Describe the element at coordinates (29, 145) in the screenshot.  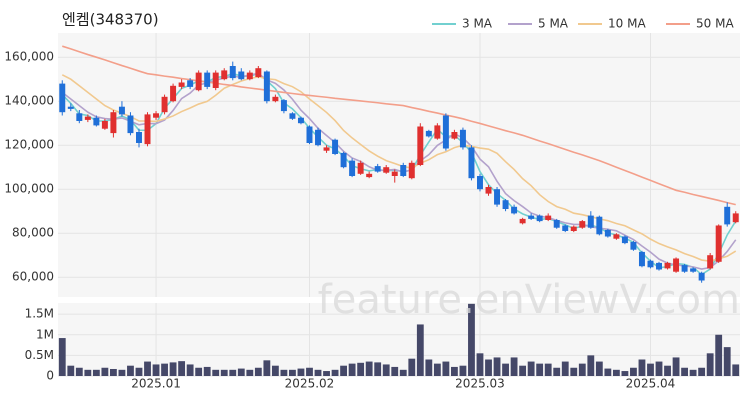
I see `y-tick-label: 120,000` at that location.